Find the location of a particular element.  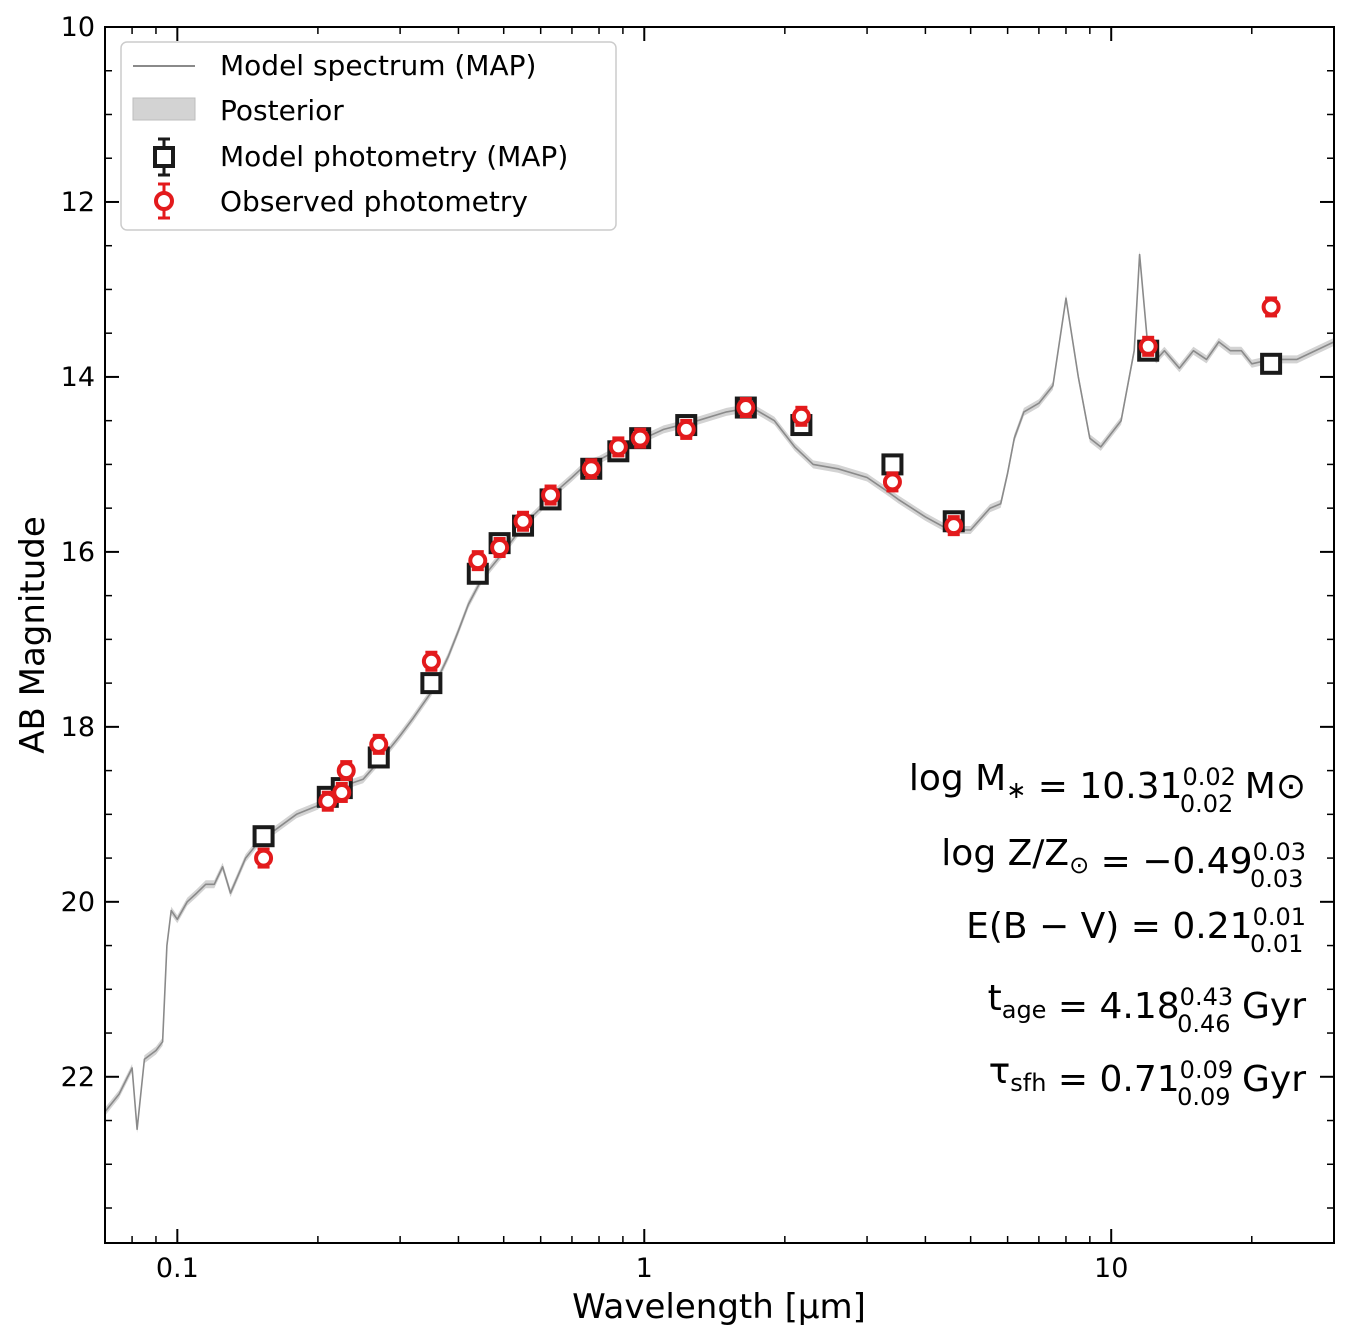

x-axis-label: Wavelength [μm] is located at coordinates (719, 1307).